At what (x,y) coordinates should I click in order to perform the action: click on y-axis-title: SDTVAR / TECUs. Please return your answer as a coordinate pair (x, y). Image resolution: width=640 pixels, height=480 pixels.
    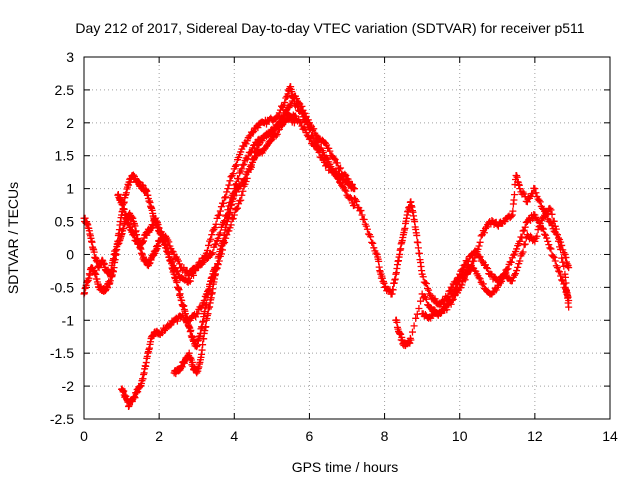
    Looking at the image, I should click on (13, 238).